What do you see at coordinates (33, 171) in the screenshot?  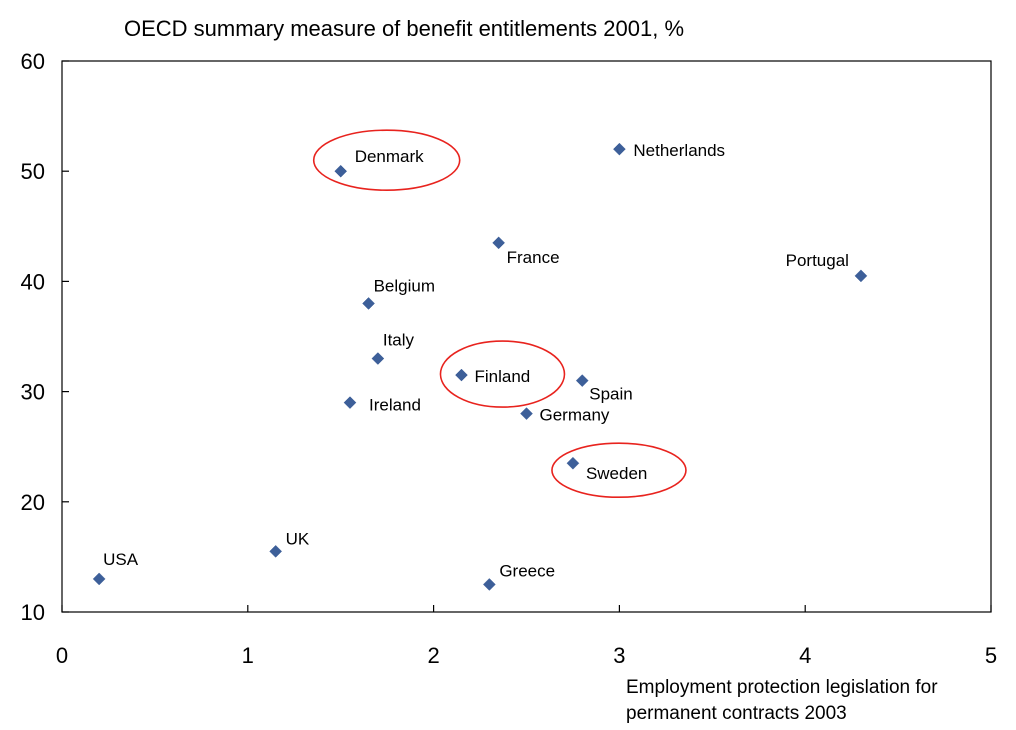 I see `y-tick-label: 50` at bounding box center [33, 171].